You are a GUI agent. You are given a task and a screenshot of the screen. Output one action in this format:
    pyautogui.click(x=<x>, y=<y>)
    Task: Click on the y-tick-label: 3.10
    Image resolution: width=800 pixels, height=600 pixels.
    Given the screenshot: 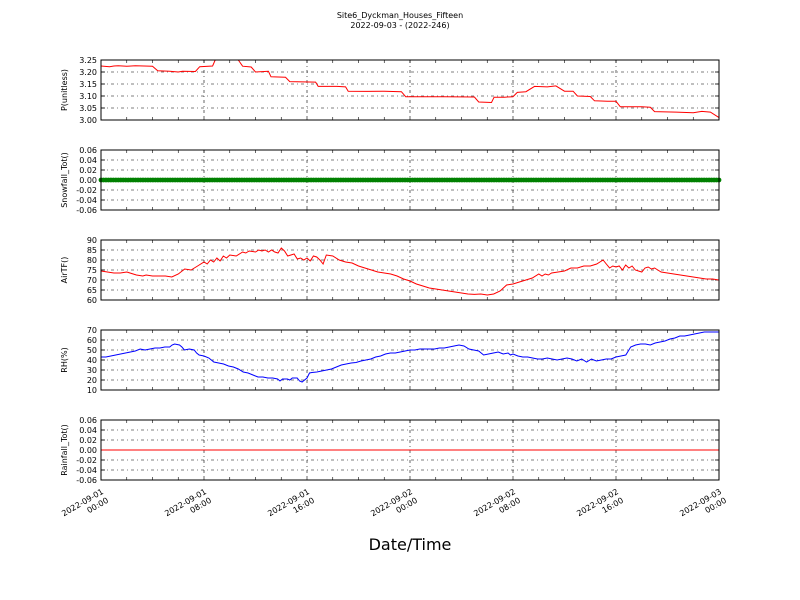 What is the action you would take?
    pyautogui.click(x=88, y=96)
    